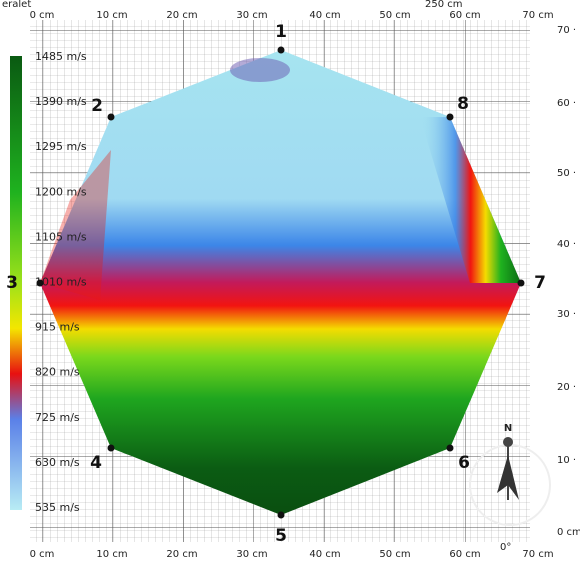  Describe the element at coordinates (463, 104) in the screenshot. I see `sensor-label: 8` at that location.